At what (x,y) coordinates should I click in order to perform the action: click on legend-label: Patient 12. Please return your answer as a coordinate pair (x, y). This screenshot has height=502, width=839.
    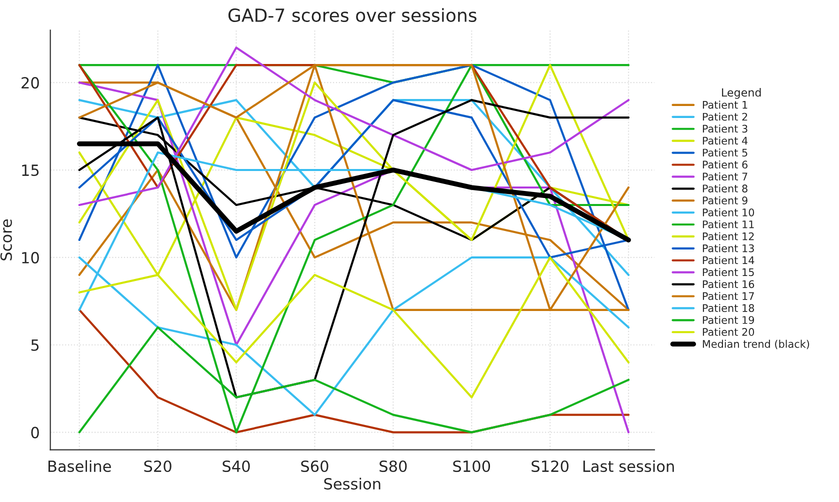
    Looking at the image, I should click on (728, 236).